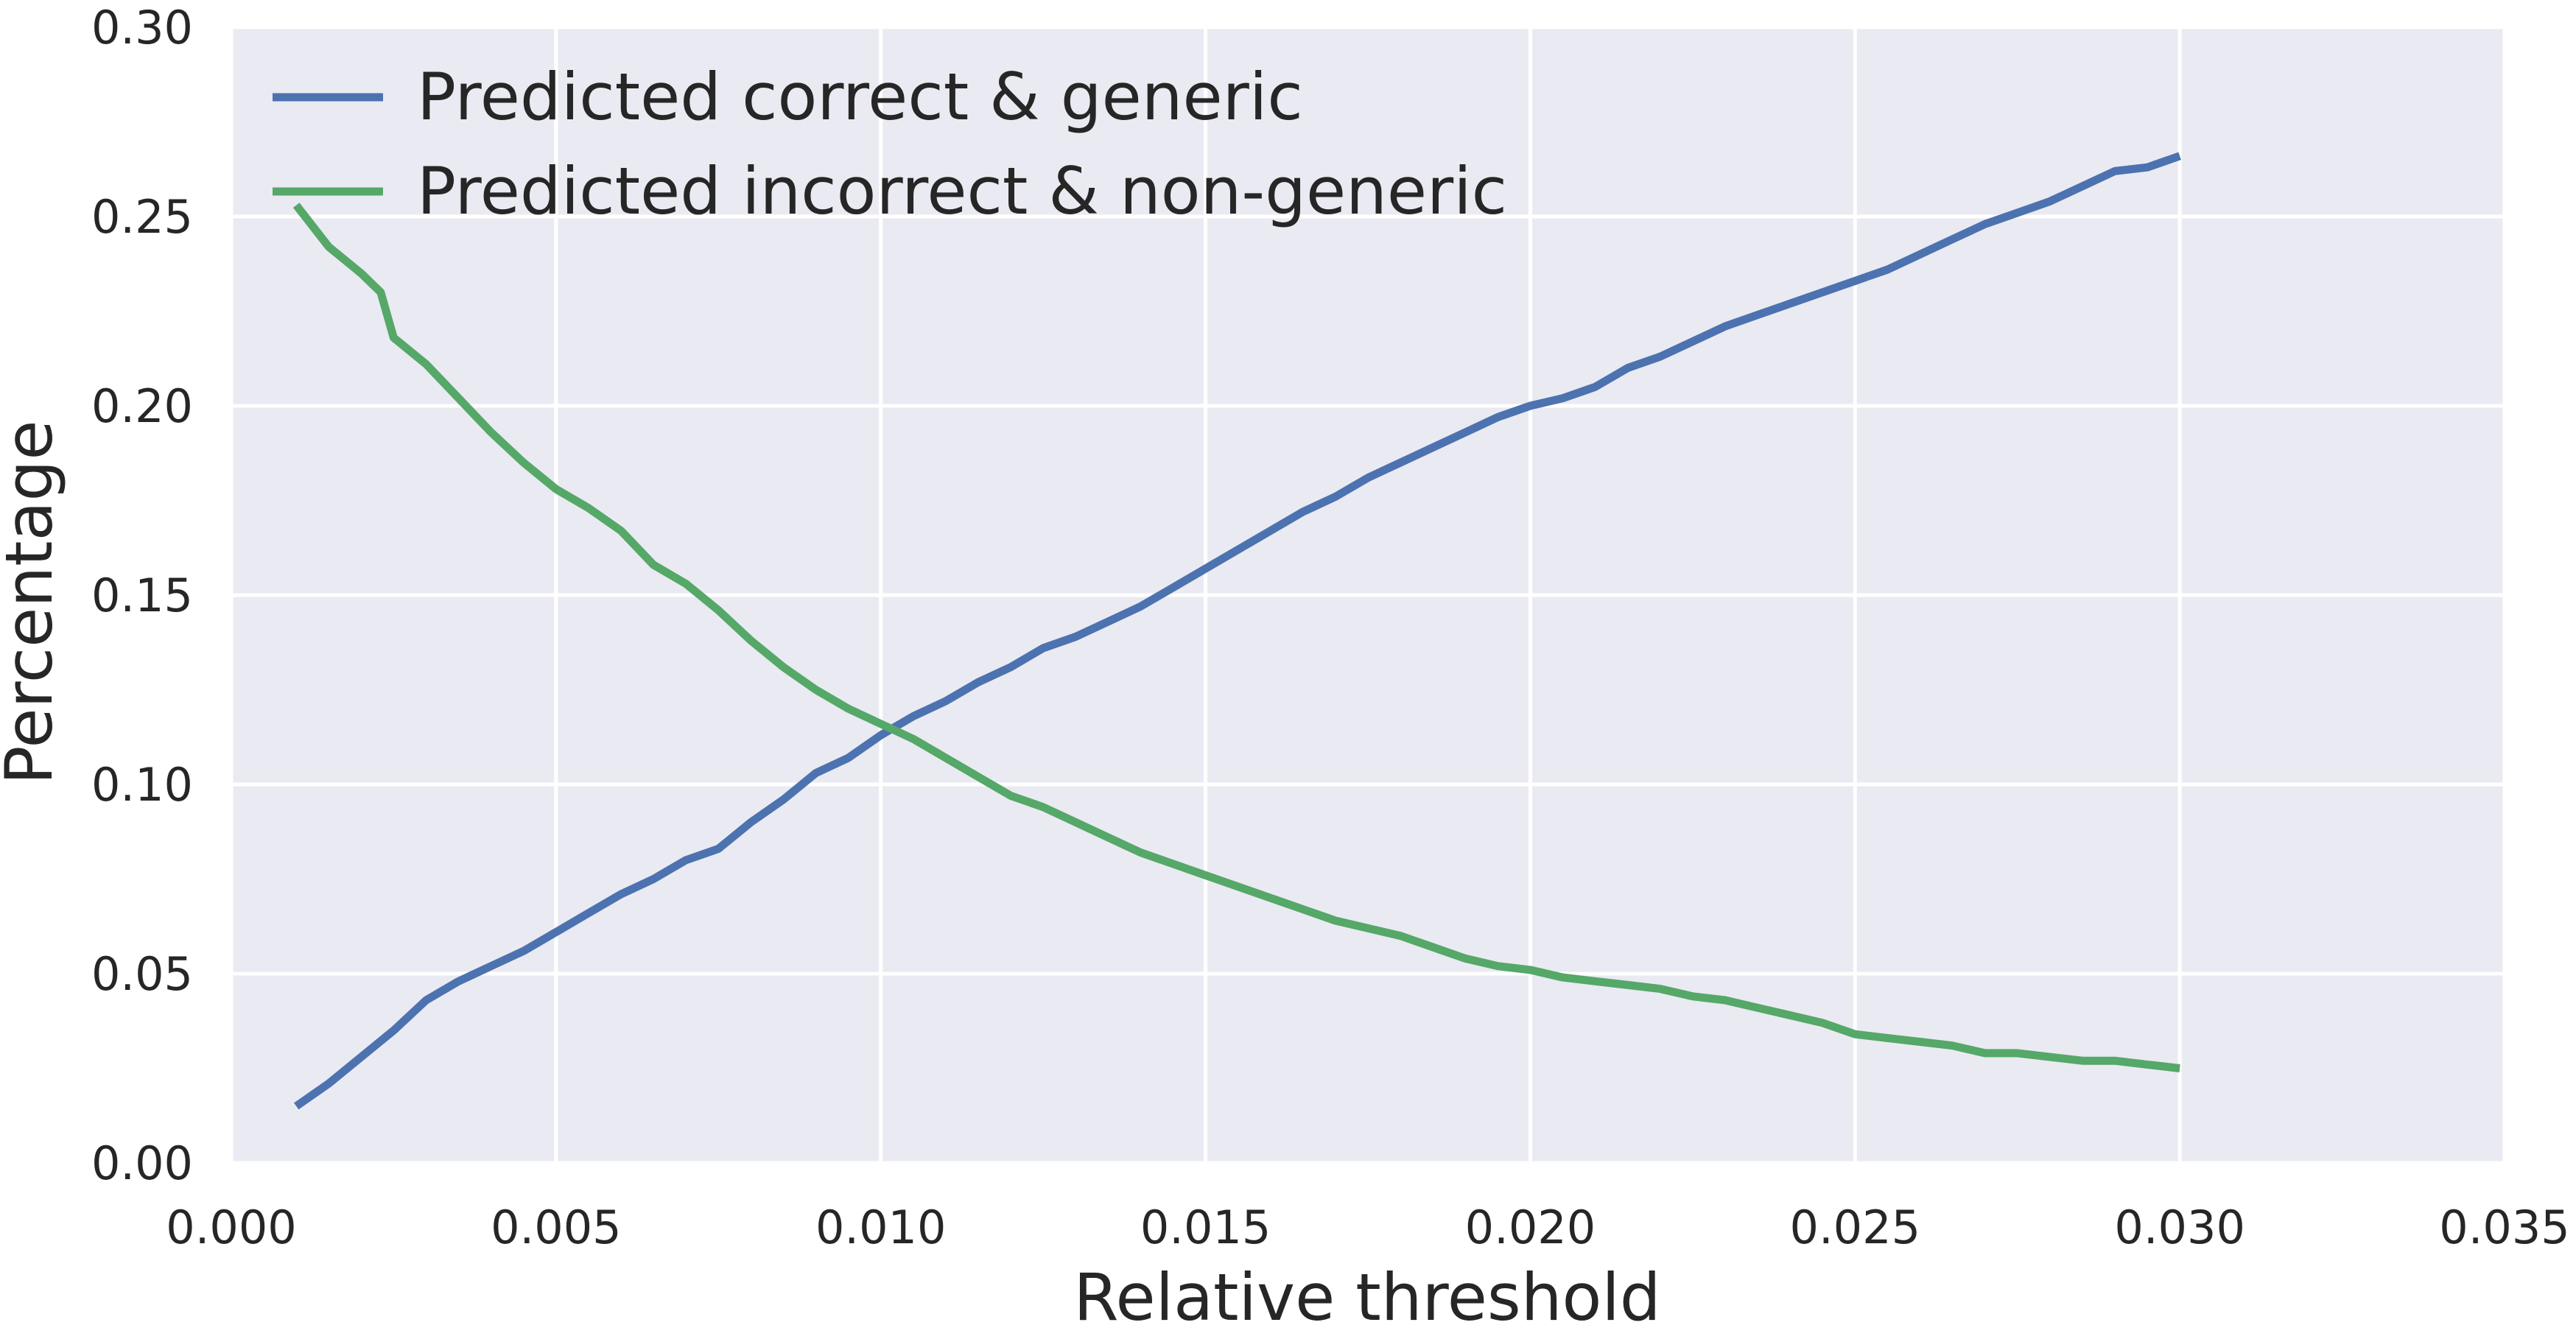 This screenshot has height=1339, width=2576. What do you see at coordinates (1855, 1227) in the screenshot?
I see `x-tick-label: 0.025` at bounding box center [1855, 1227].